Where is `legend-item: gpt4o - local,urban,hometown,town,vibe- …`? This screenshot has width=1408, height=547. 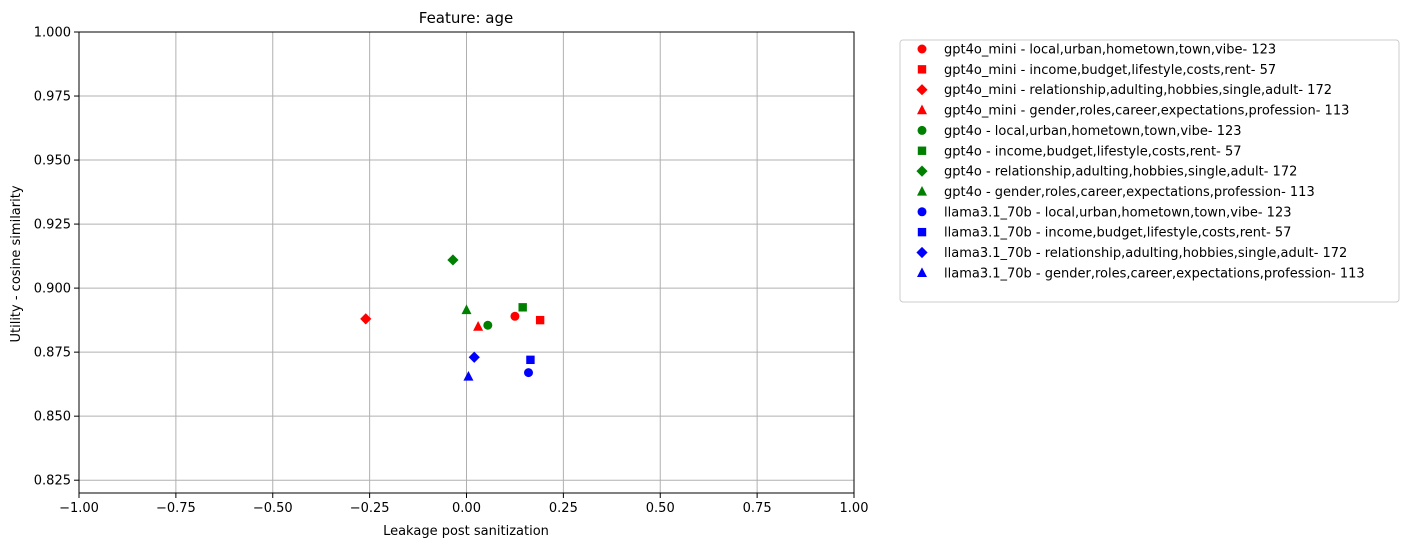
legend-item: gpt4o - local,urban,hometown,town,vibe- … is located at coordinates (1079, 131).